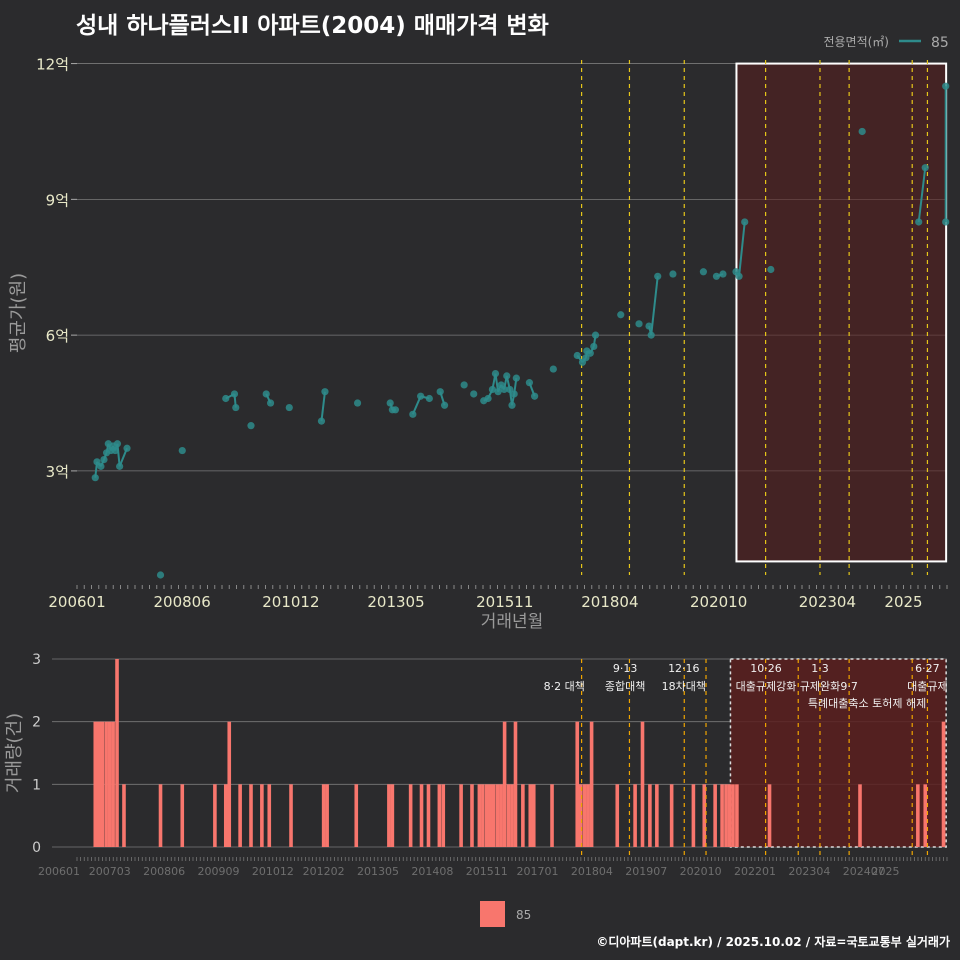 This screenshot has width=960, height=960. I want to click on bar-x-tick-label: 201408, so click(432, 871).